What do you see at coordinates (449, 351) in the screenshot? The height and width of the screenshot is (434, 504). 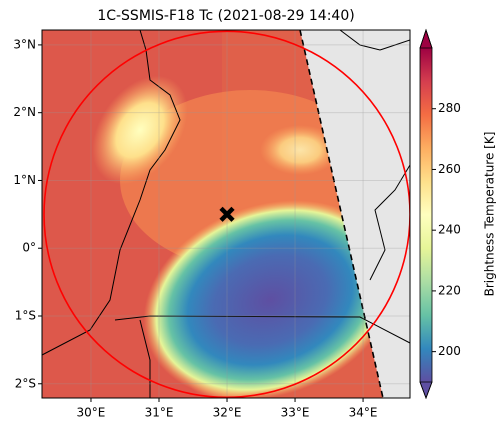 I see `colorbar-tick-label: 200` at bounding box center [449, 351].